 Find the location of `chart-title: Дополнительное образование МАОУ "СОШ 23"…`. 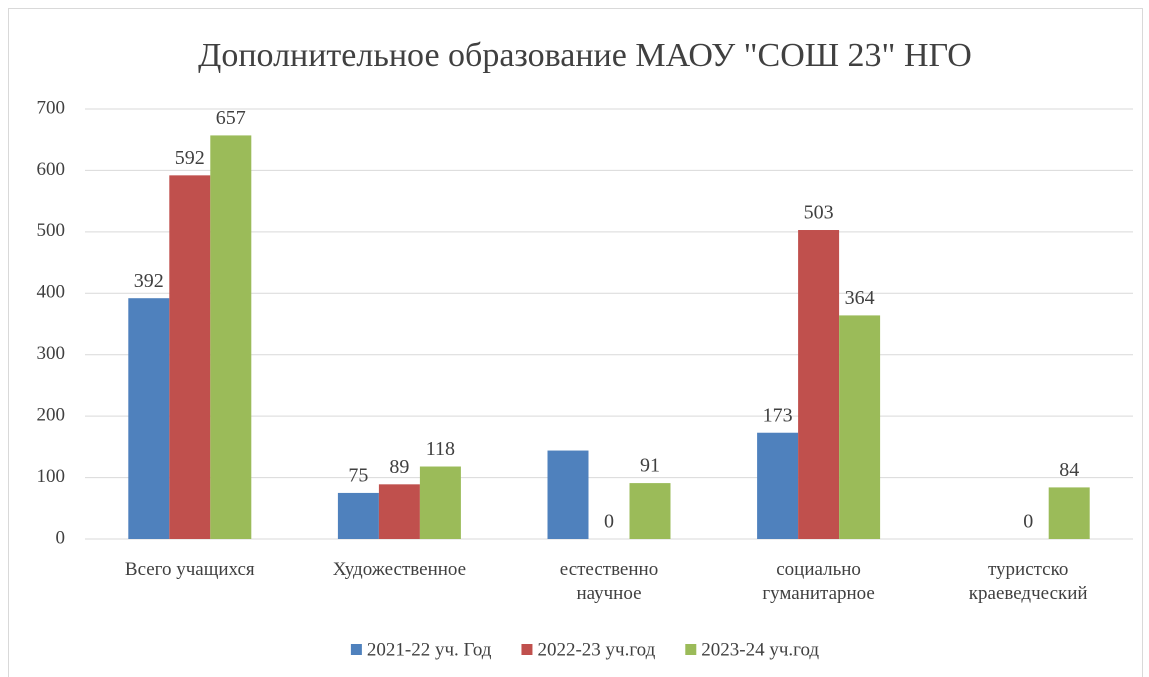

chart-title: Дополнительное образование МАОУ "СОШ 23"… is located at coordinates (585, 55).